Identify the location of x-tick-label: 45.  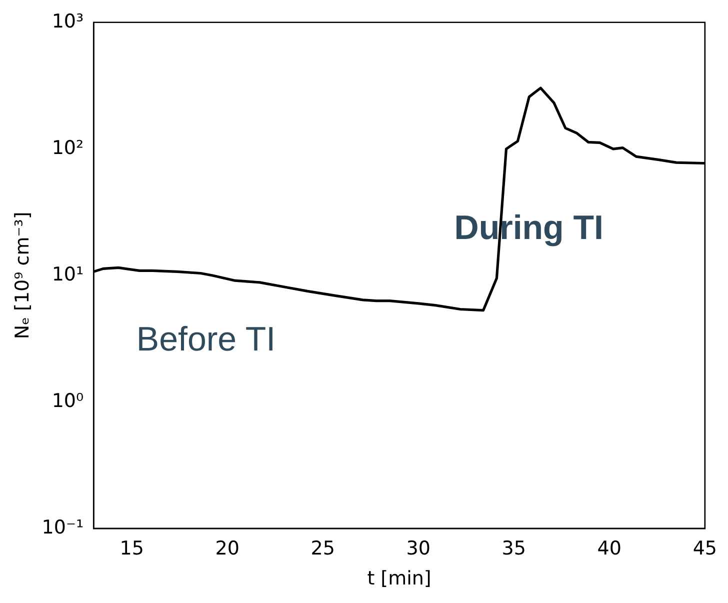
(705, 549).